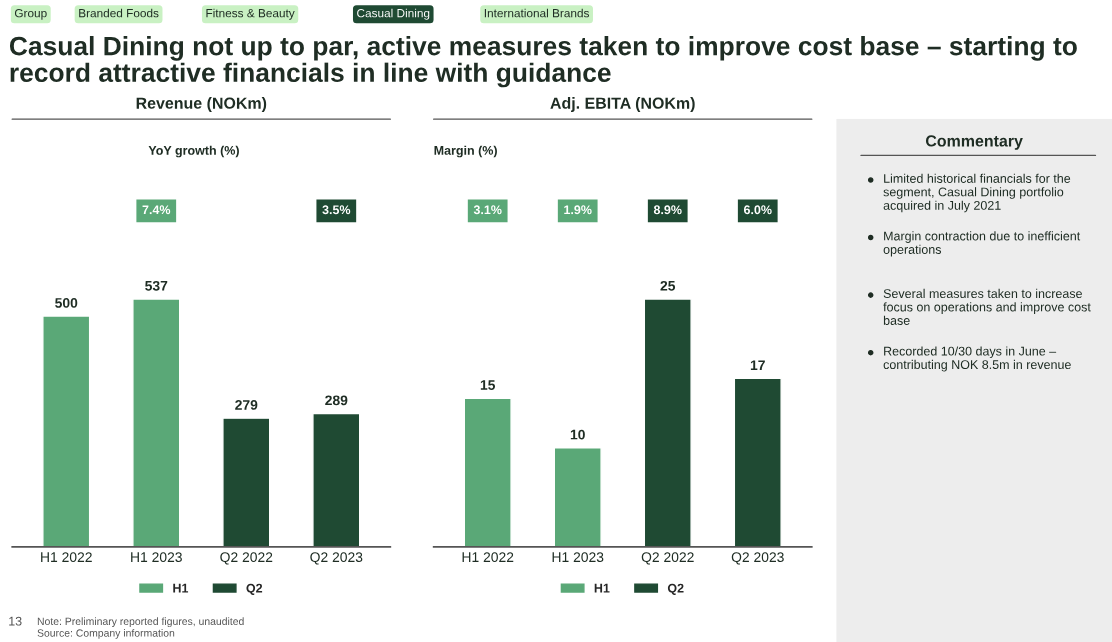 The width and height of the screenshot is (1112, 642). Describe the element at coordinates (537, 13) in the screenshot. I see `text: International Brands` at that location.